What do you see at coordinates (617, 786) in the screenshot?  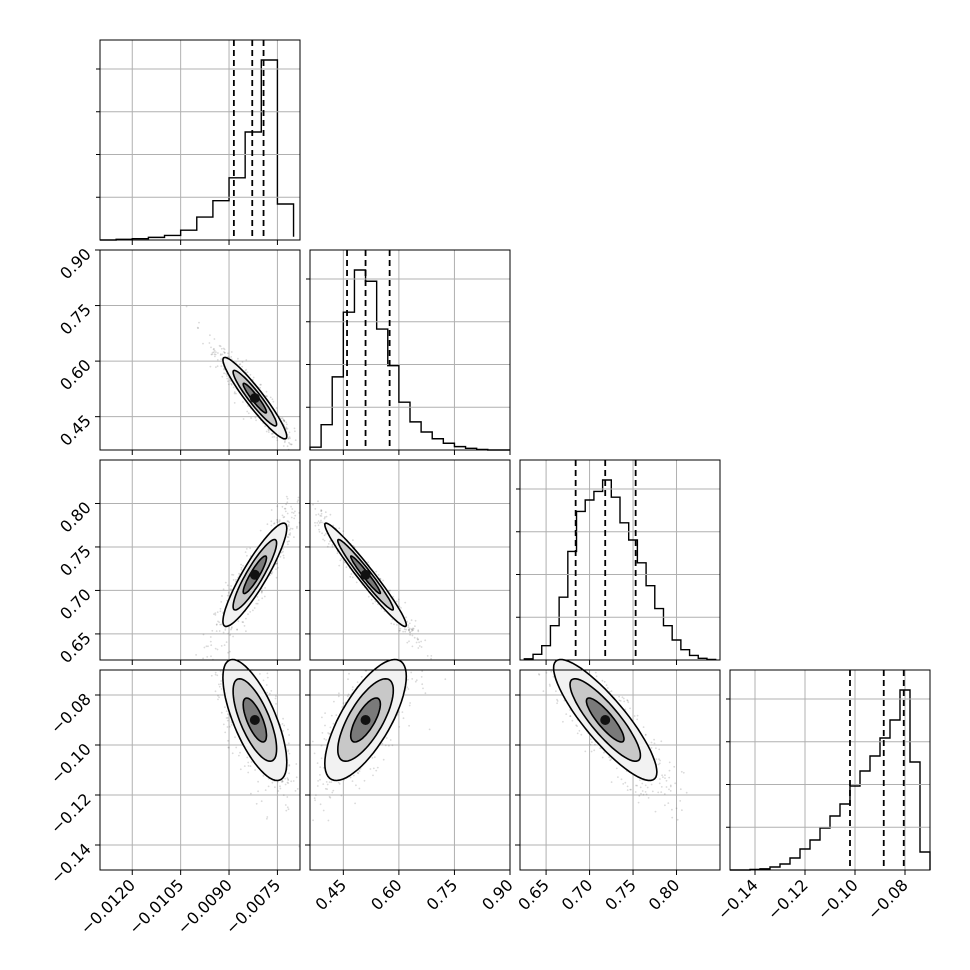 I see `panel-3-2: 0.65 0.70 0.75 0.80` at bounding box center [617, 786].